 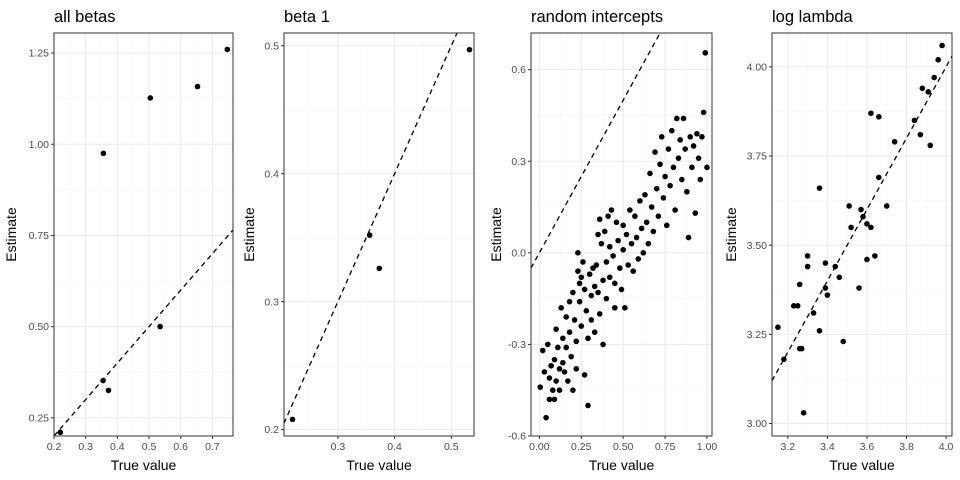 I want to click on panel-title: log lambda, so click(x=813, y=17).